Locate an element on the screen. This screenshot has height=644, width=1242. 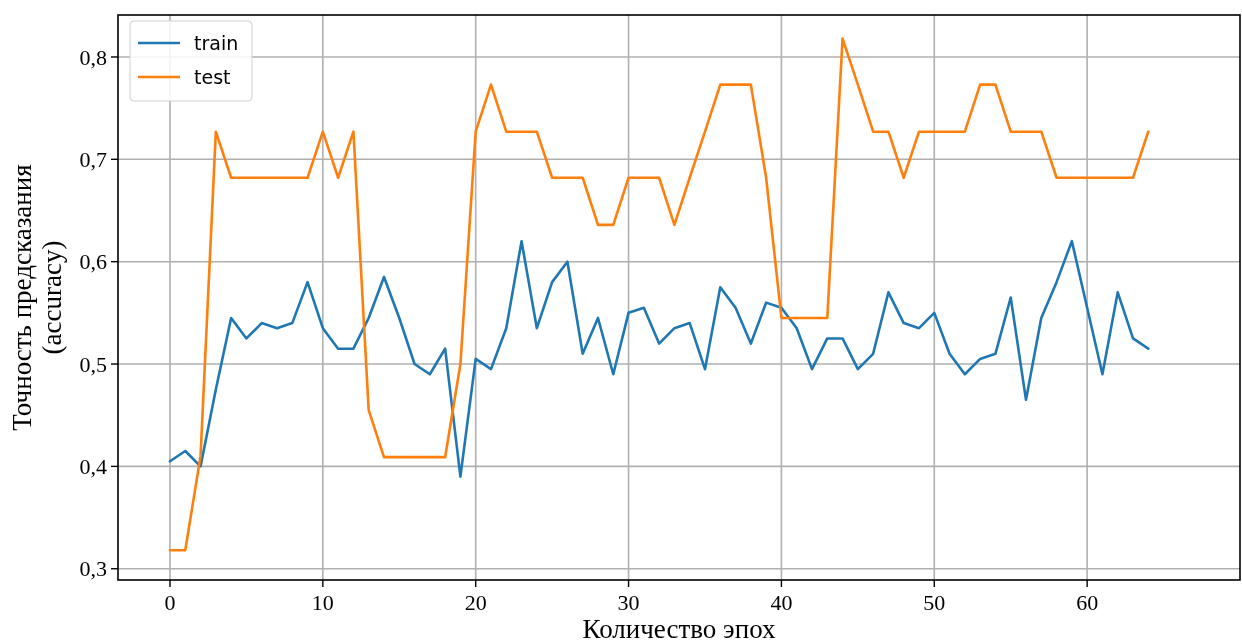
x-tick-label: 60 is located at coordinates (1087, 602).